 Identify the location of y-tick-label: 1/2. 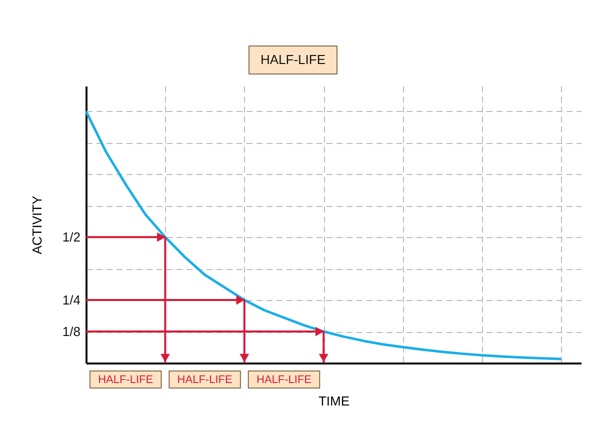
(71, 237).